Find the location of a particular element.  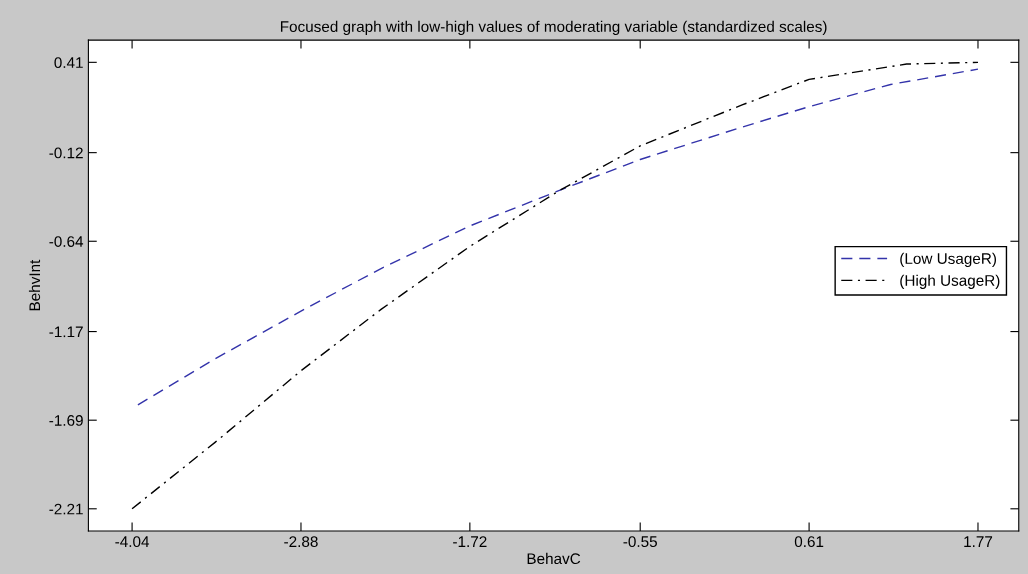

x-tick-label: -4.04 is located at coordinates (132, 542).